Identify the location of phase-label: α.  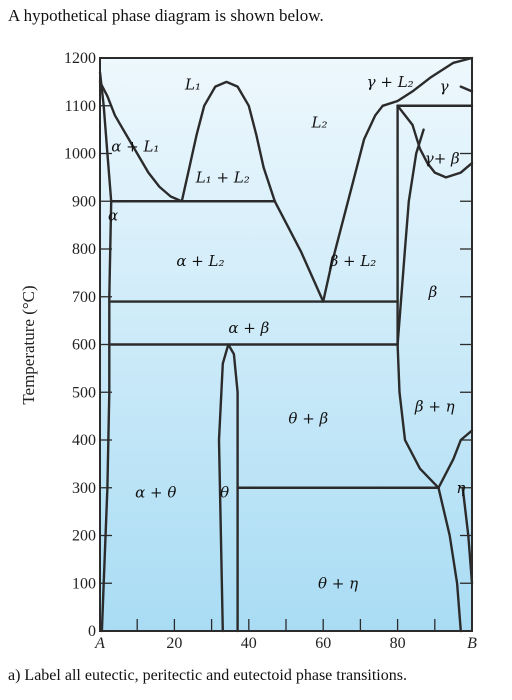
(113, 216).